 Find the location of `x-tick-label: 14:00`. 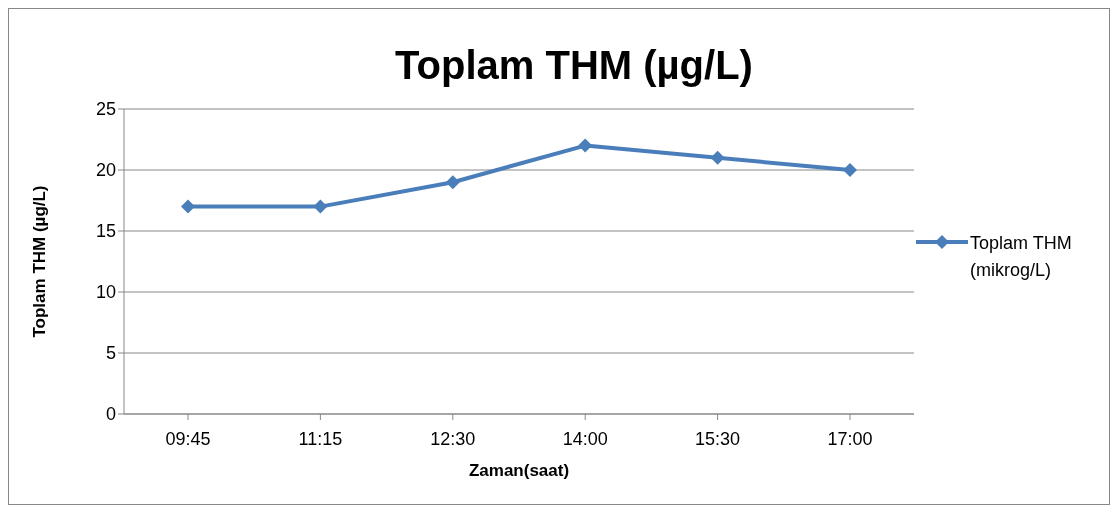

x-tick-label: 14:00 is located at coordinates (585, 438).